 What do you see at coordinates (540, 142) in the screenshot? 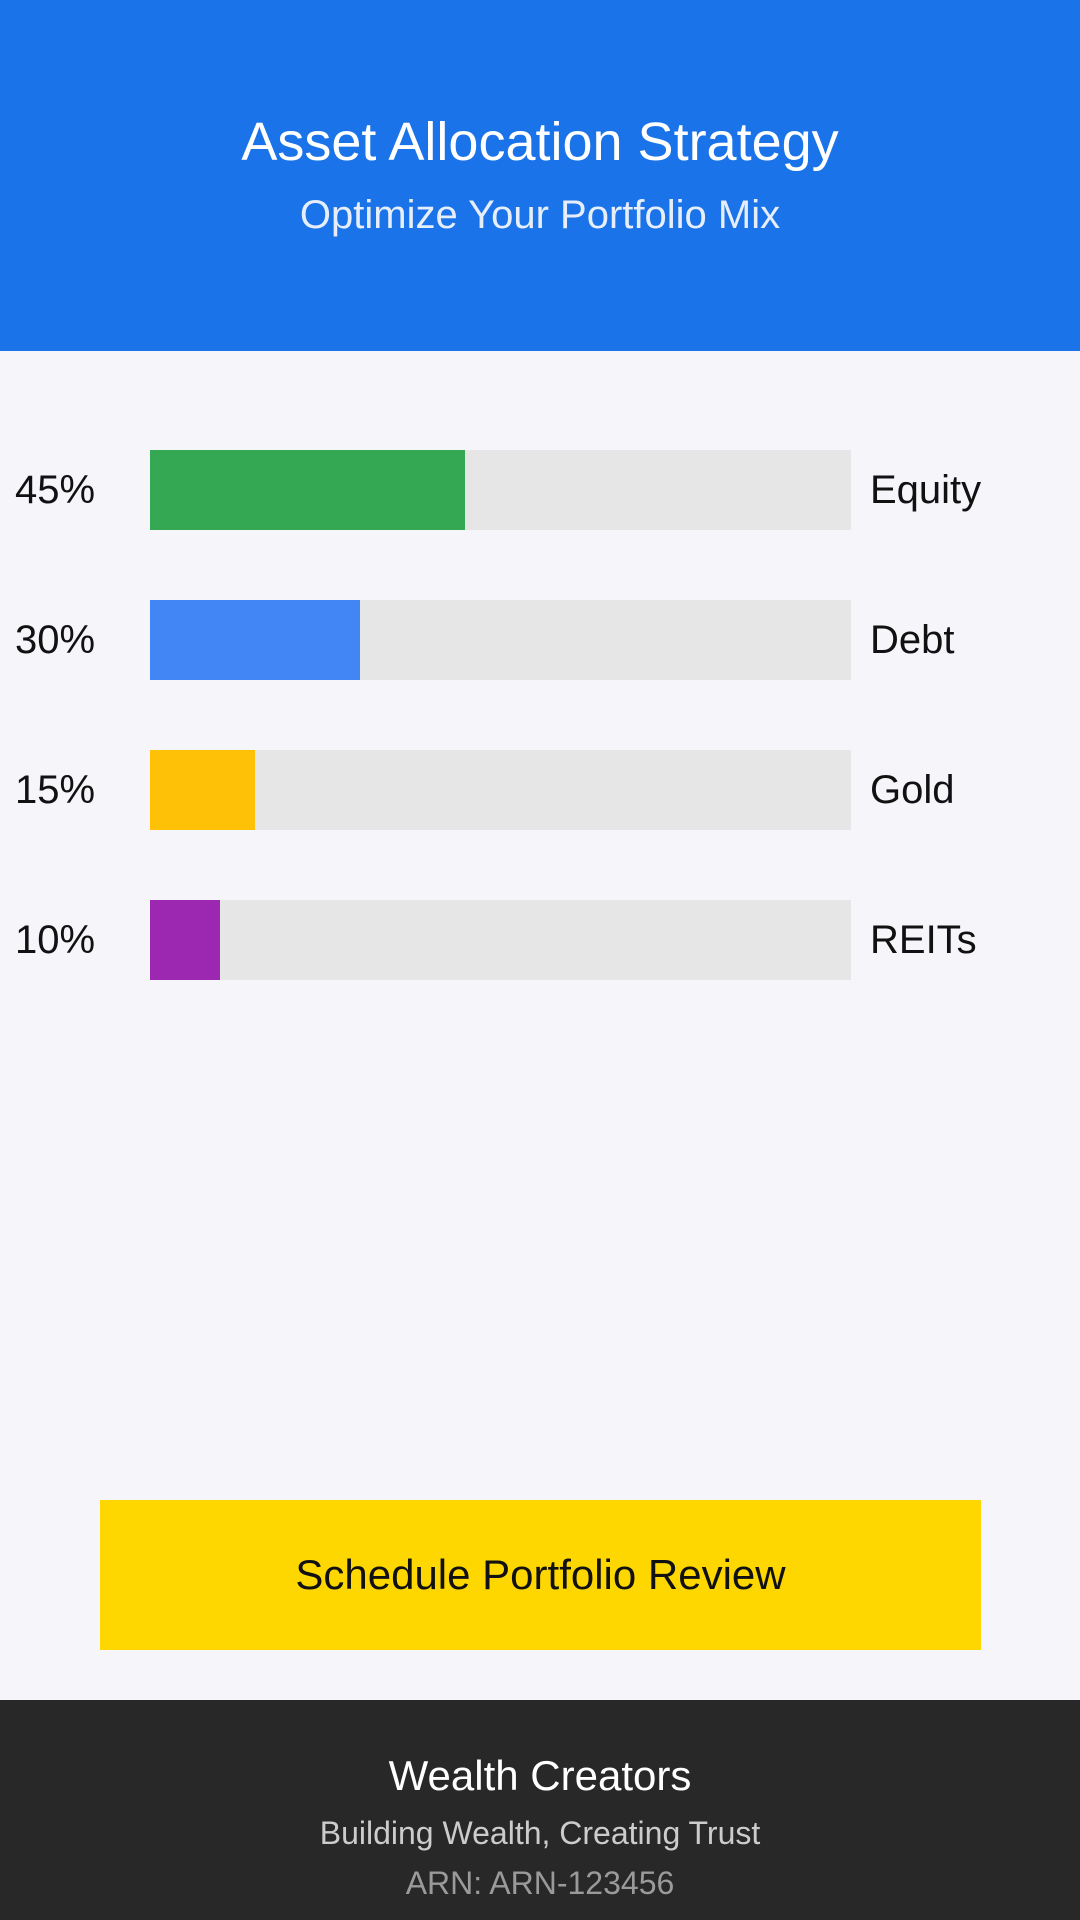
I see `page-title: Asset Allocation Strategy` at bounding box center [540, 142].